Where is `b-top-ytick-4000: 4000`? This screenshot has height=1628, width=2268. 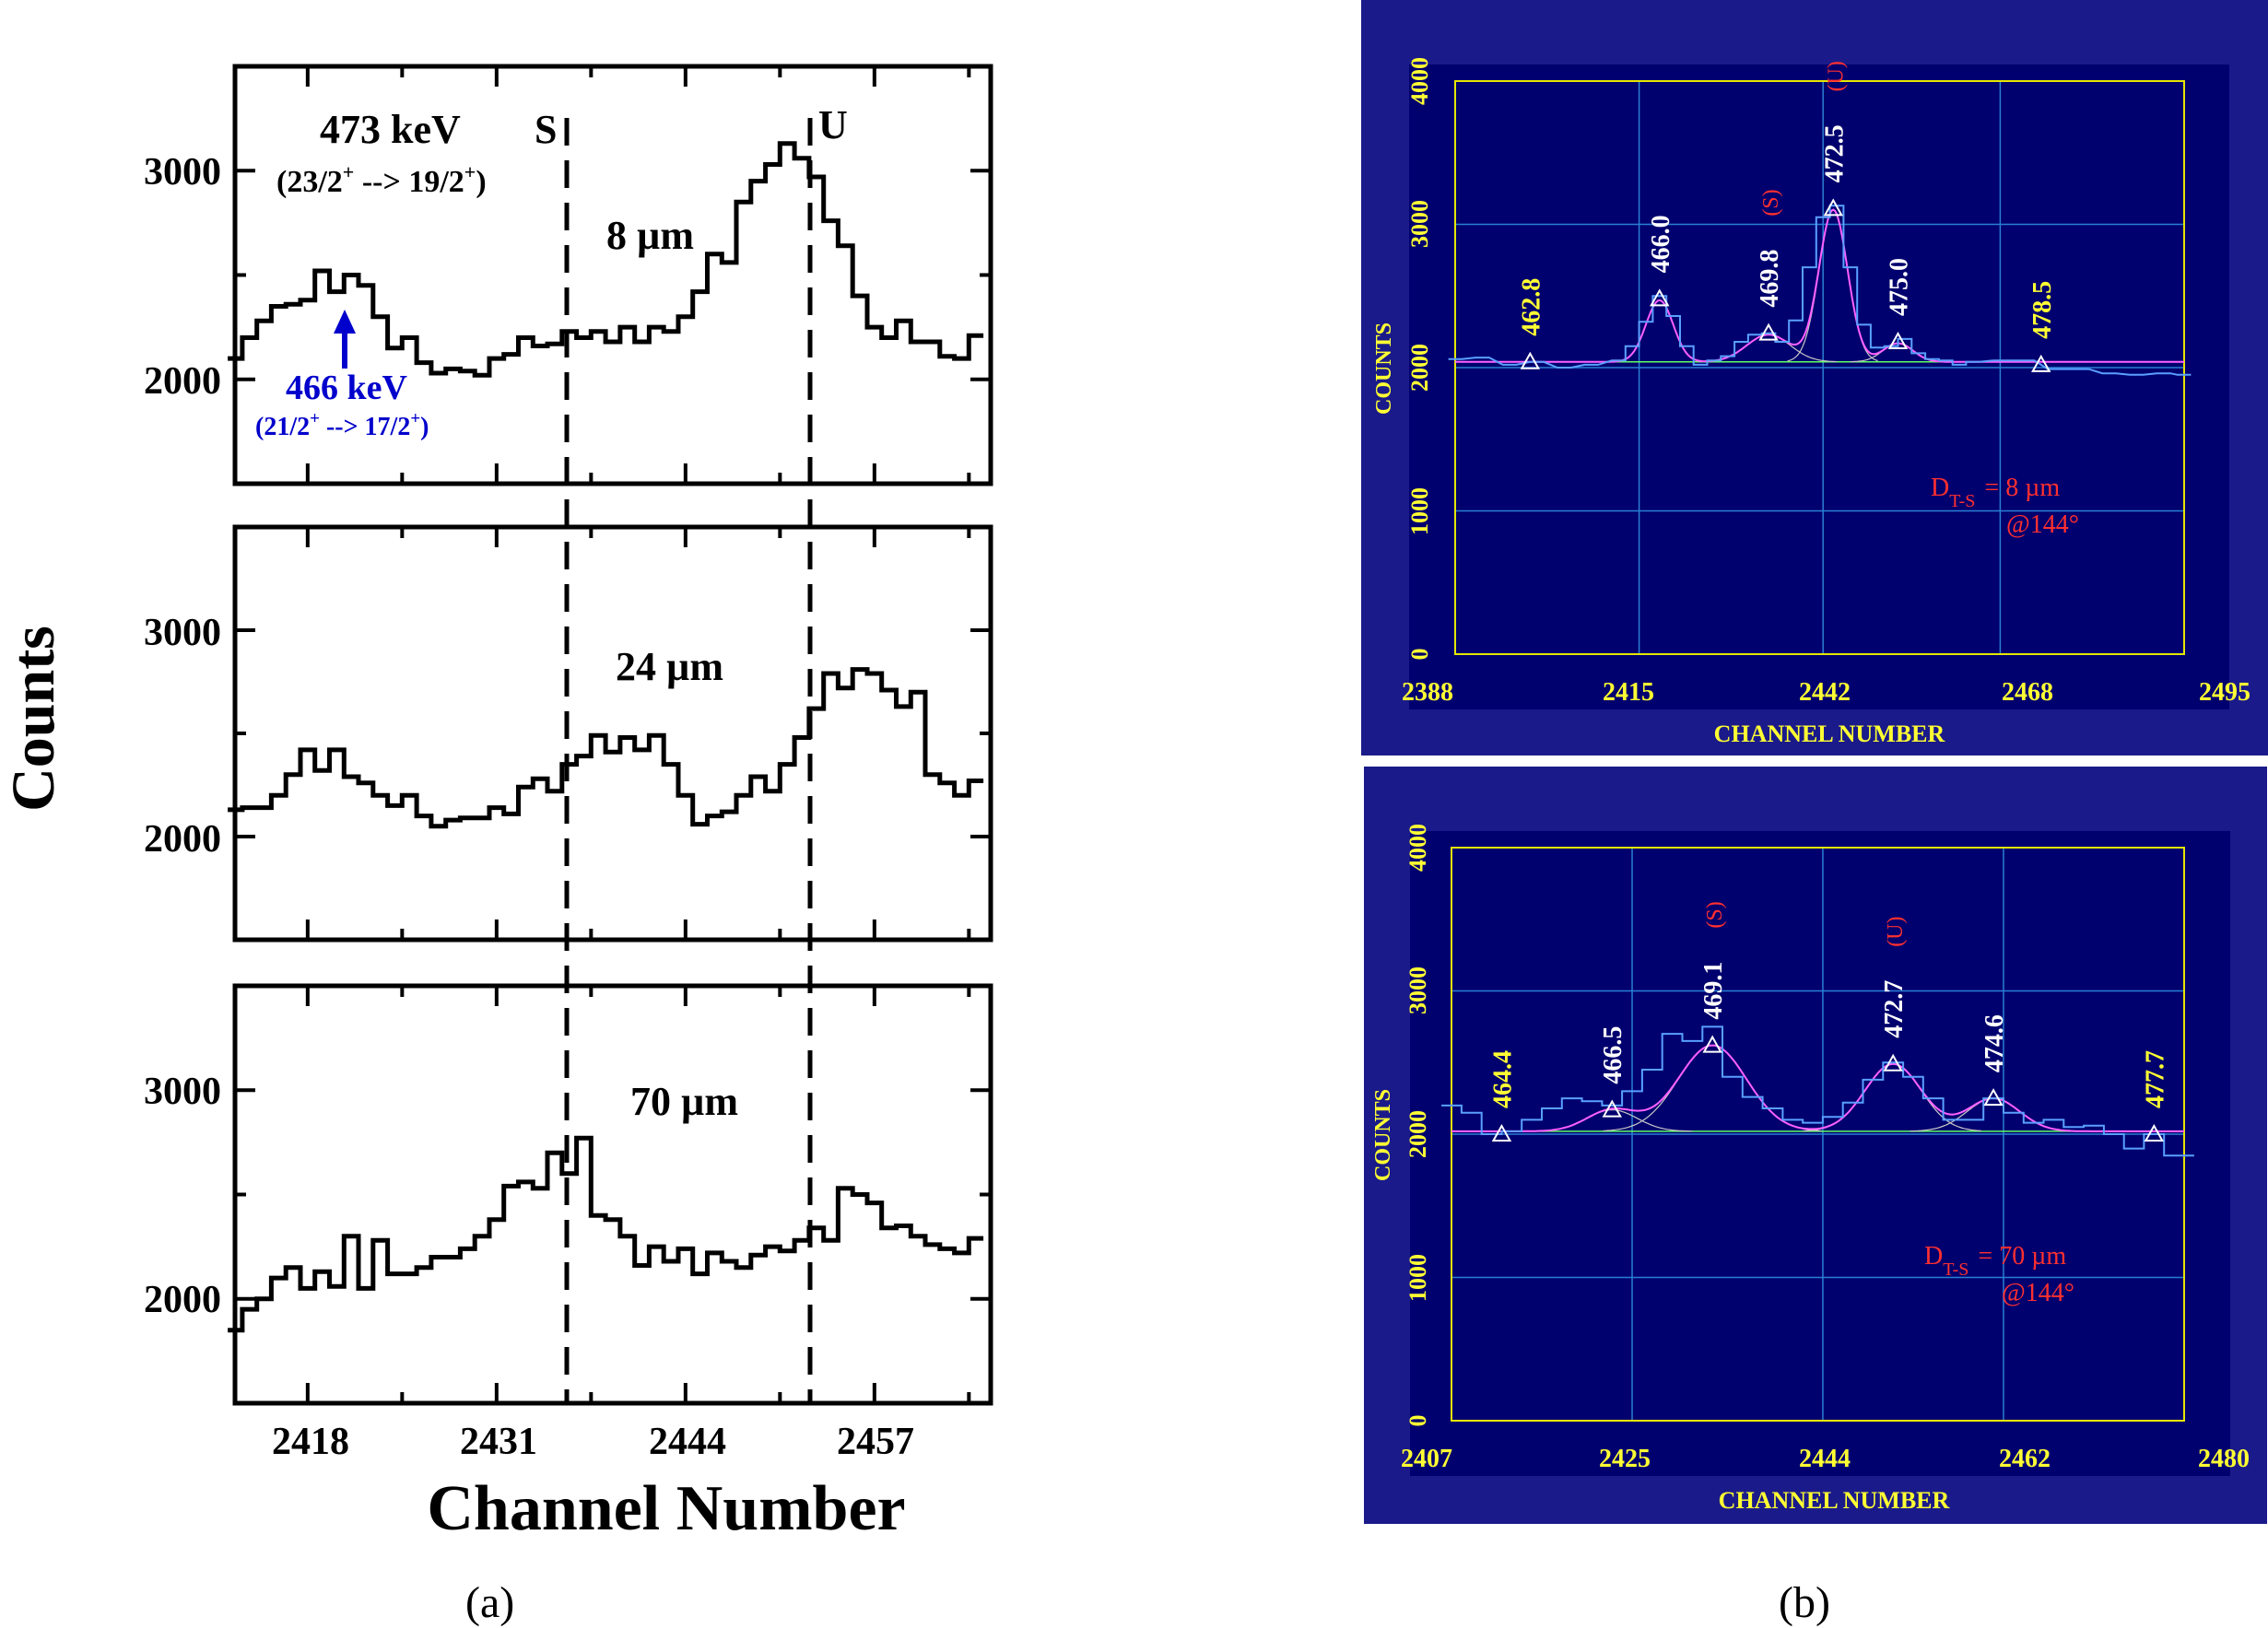 b-top-ytick-4000: 4000 is located at coordinates (1419, 81).